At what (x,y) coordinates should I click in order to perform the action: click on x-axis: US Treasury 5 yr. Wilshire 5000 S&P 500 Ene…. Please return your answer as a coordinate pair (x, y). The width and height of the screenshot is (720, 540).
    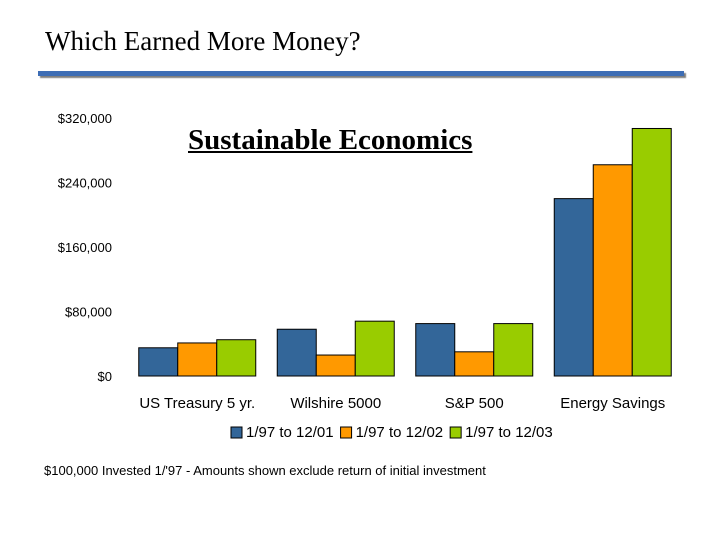
    Looking at the image, I should click on (402, 403).